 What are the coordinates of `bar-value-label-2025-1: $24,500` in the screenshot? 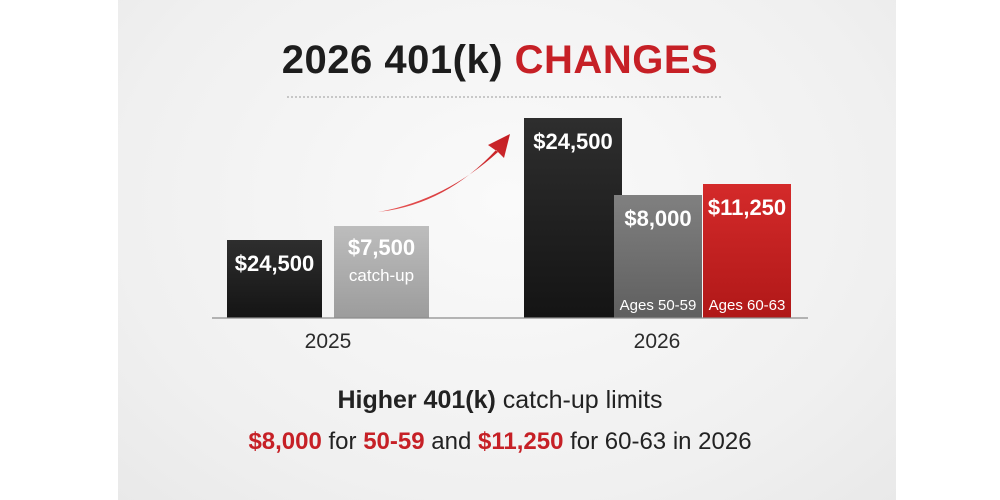 It's located at (275, 263).